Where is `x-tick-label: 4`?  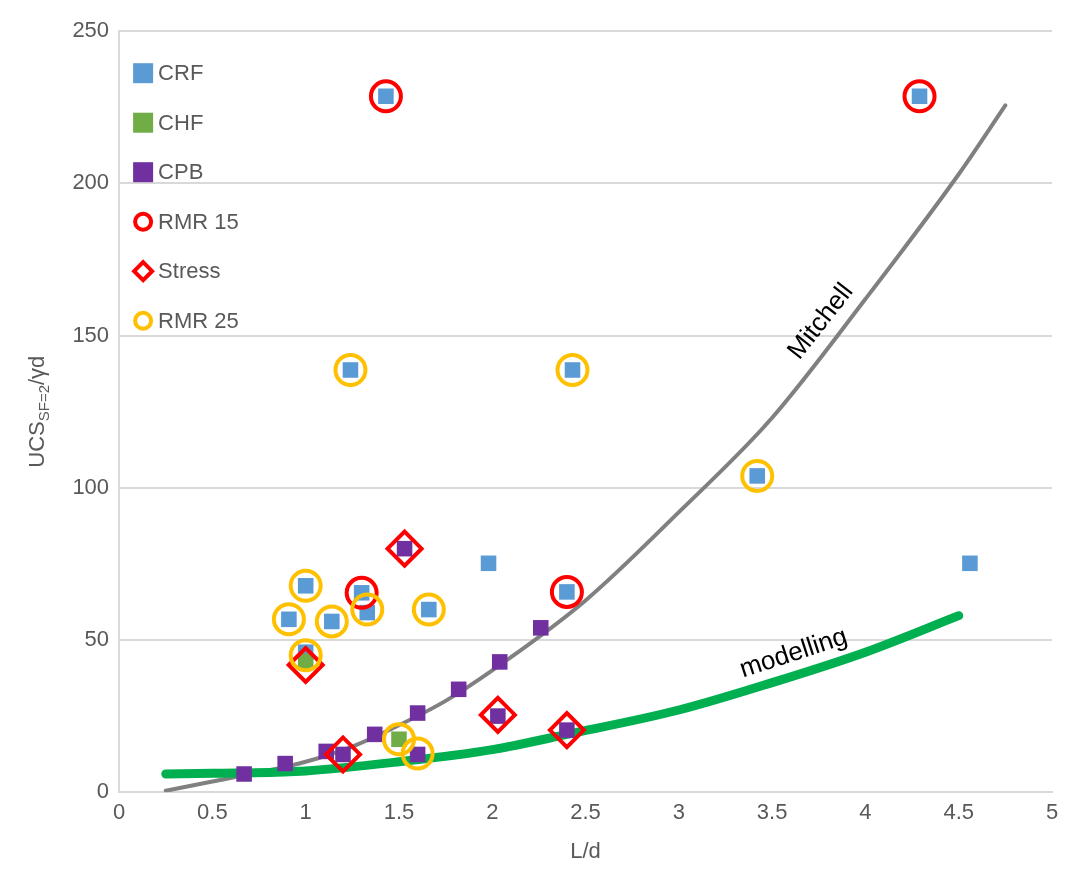 x-tick-label: 4 is located at coordinates (865, 812).